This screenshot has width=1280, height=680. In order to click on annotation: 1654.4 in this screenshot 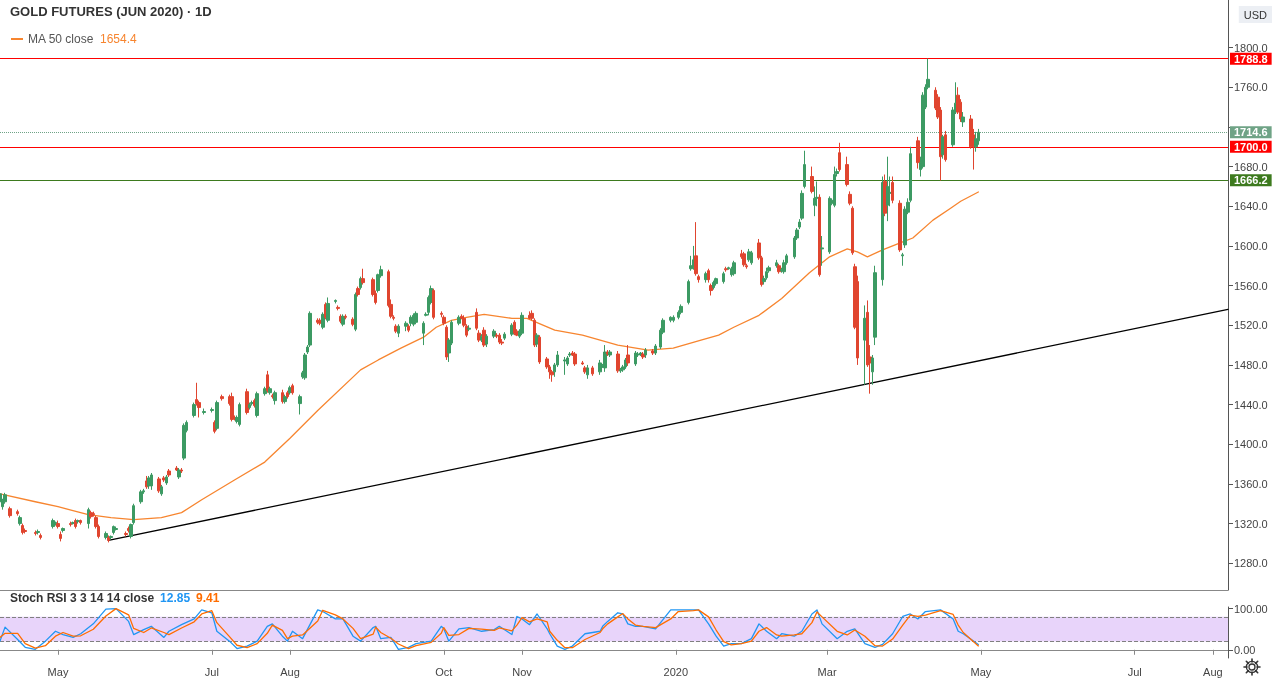, I will do `click(119, 39)`.